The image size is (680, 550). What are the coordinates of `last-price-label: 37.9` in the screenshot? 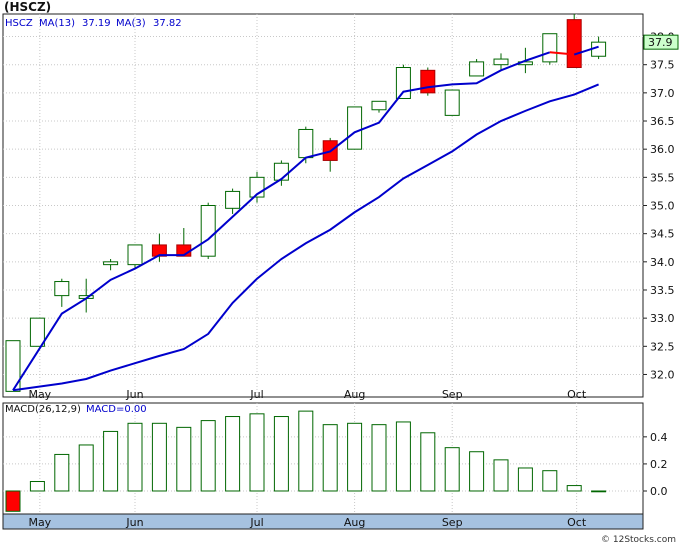 It's located at (660, 42).